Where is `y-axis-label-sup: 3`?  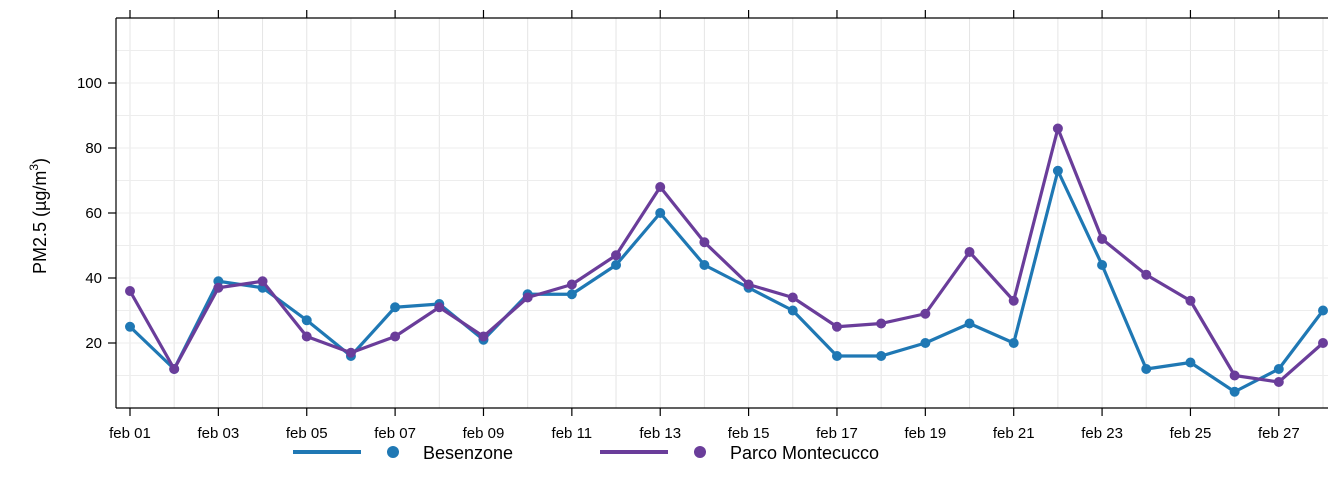
y-axis-label-sup: 3 is located at coordinates (34, 167).